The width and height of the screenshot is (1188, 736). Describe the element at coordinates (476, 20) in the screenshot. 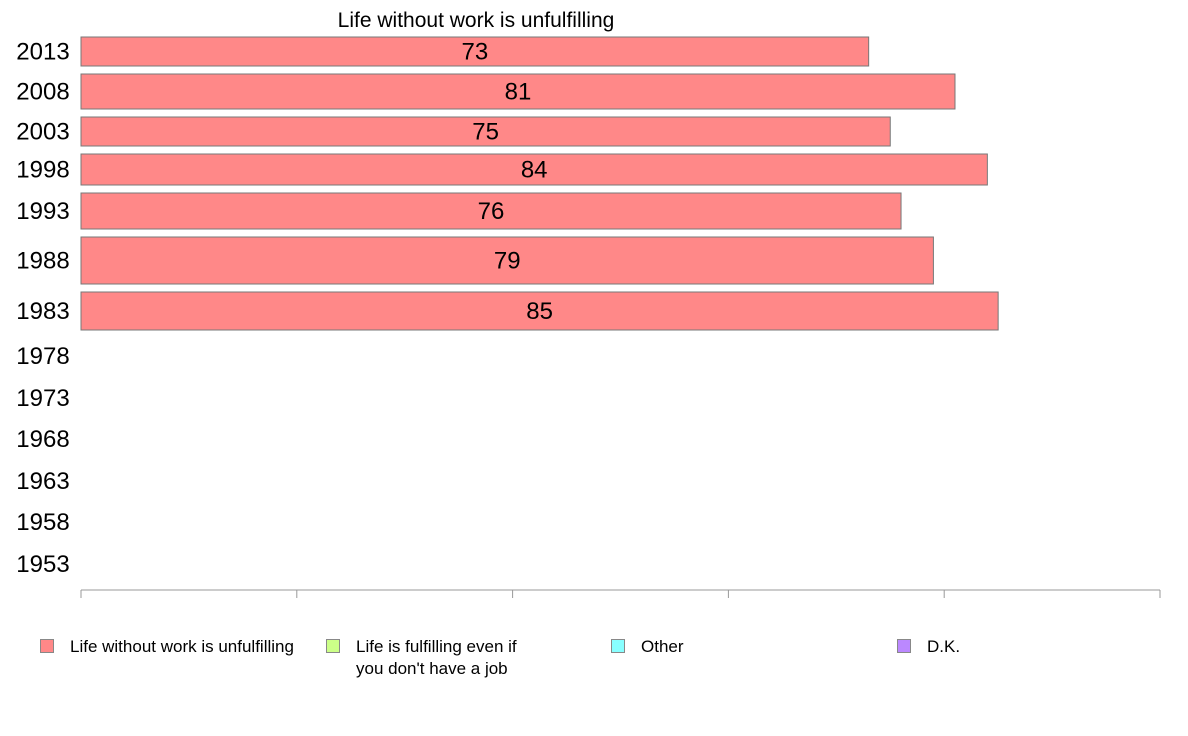

I see `chart-title: Life without work is unfulfilling` at that location.